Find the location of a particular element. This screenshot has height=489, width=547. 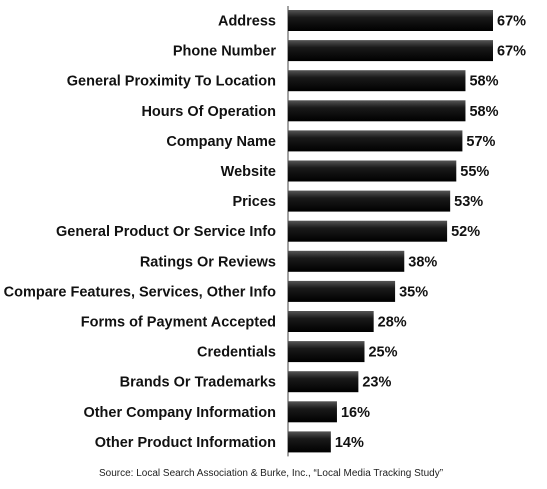

bar-general-product-or-service-info is located at coordinates (368, 231).